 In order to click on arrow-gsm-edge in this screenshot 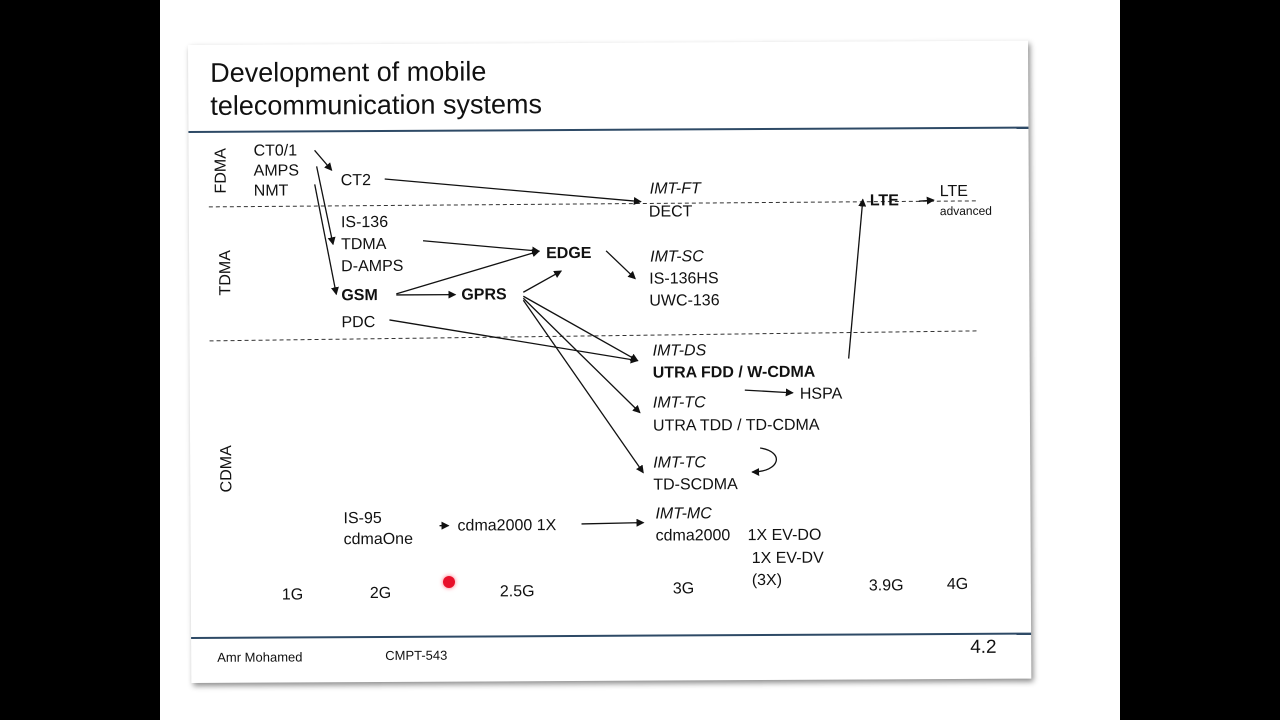, I will do `click(468, 272)`.